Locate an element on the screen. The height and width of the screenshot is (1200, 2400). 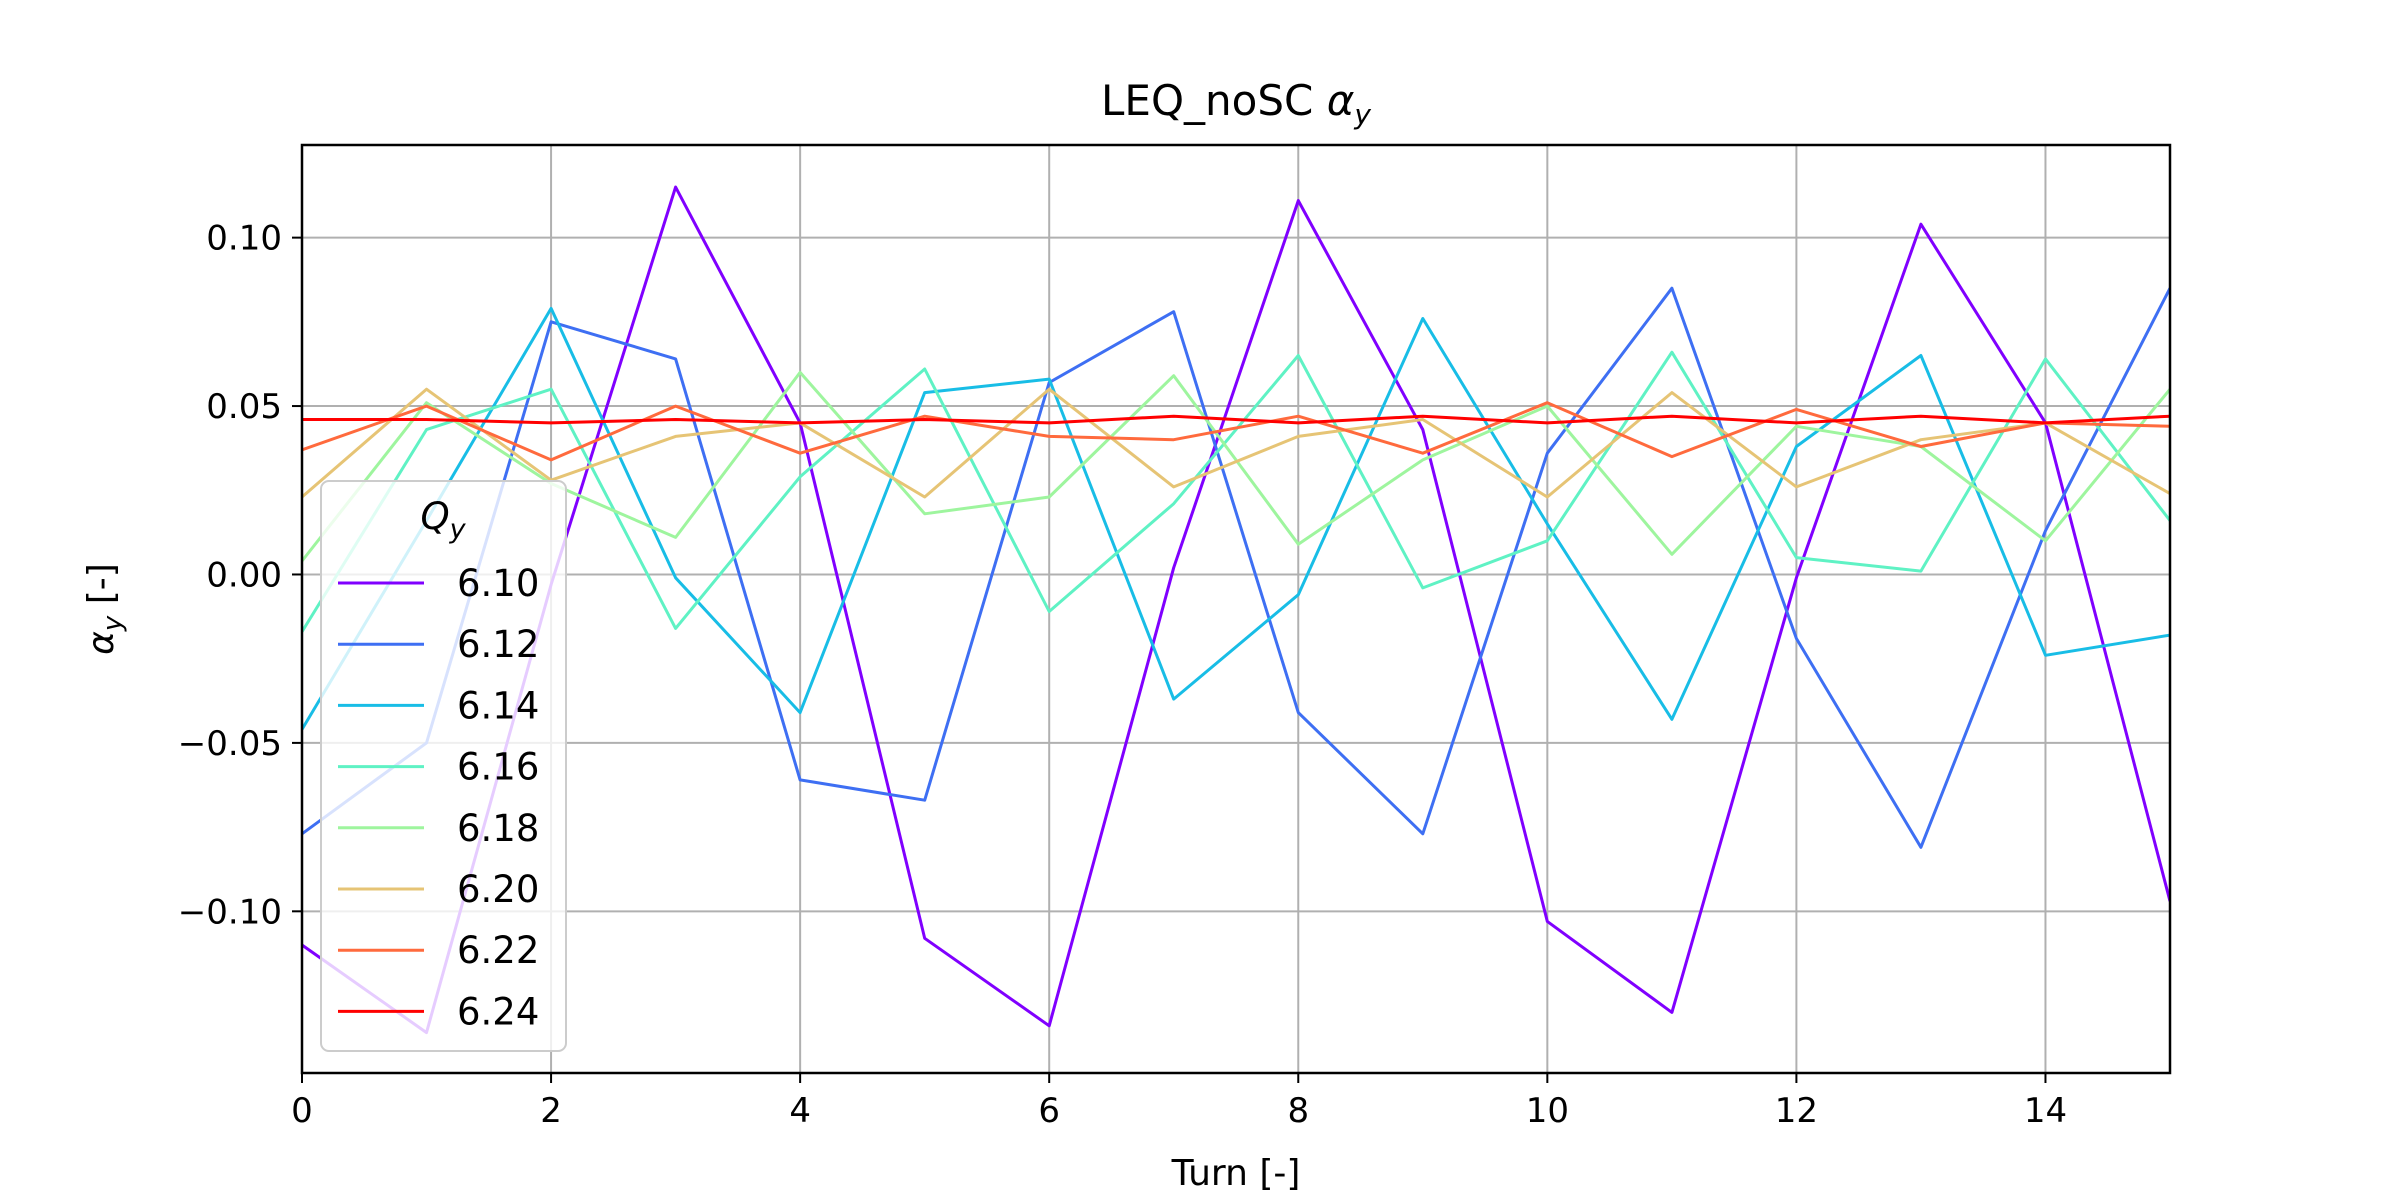
legend-label: 6.16 is located at coordinates (498, 767).